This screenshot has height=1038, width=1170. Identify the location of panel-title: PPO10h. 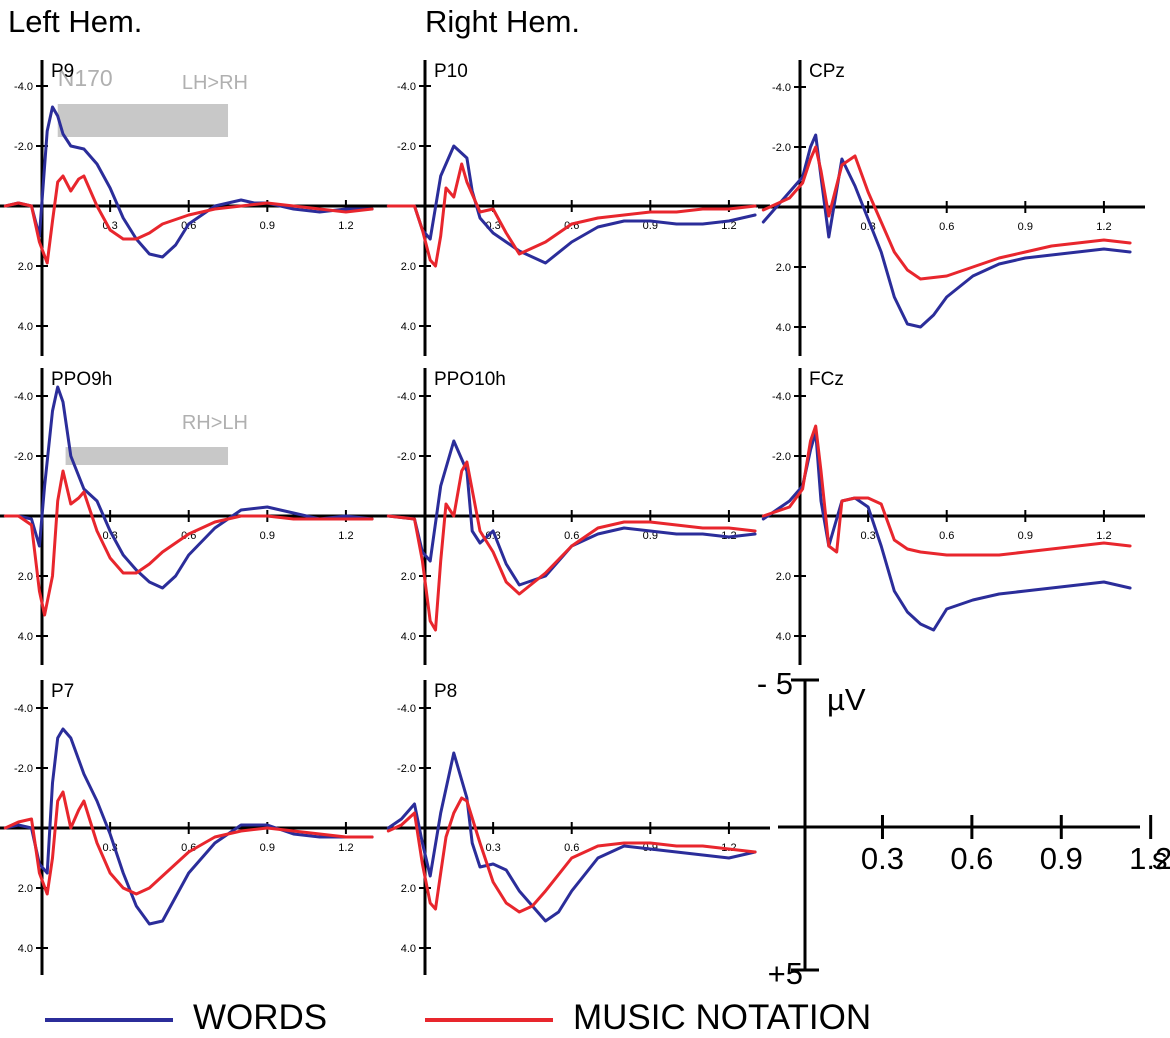
(470, 379).